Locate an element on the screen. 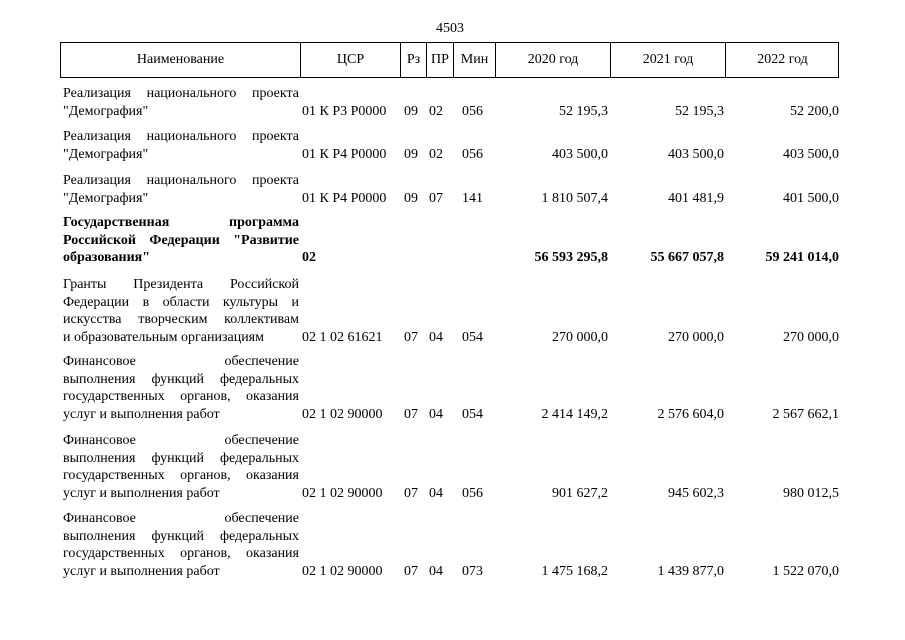 Image resolution: width=905 pixels, height=640 pixels. cell-y2021: 401 481,9 is located at coordinates (696, 198).